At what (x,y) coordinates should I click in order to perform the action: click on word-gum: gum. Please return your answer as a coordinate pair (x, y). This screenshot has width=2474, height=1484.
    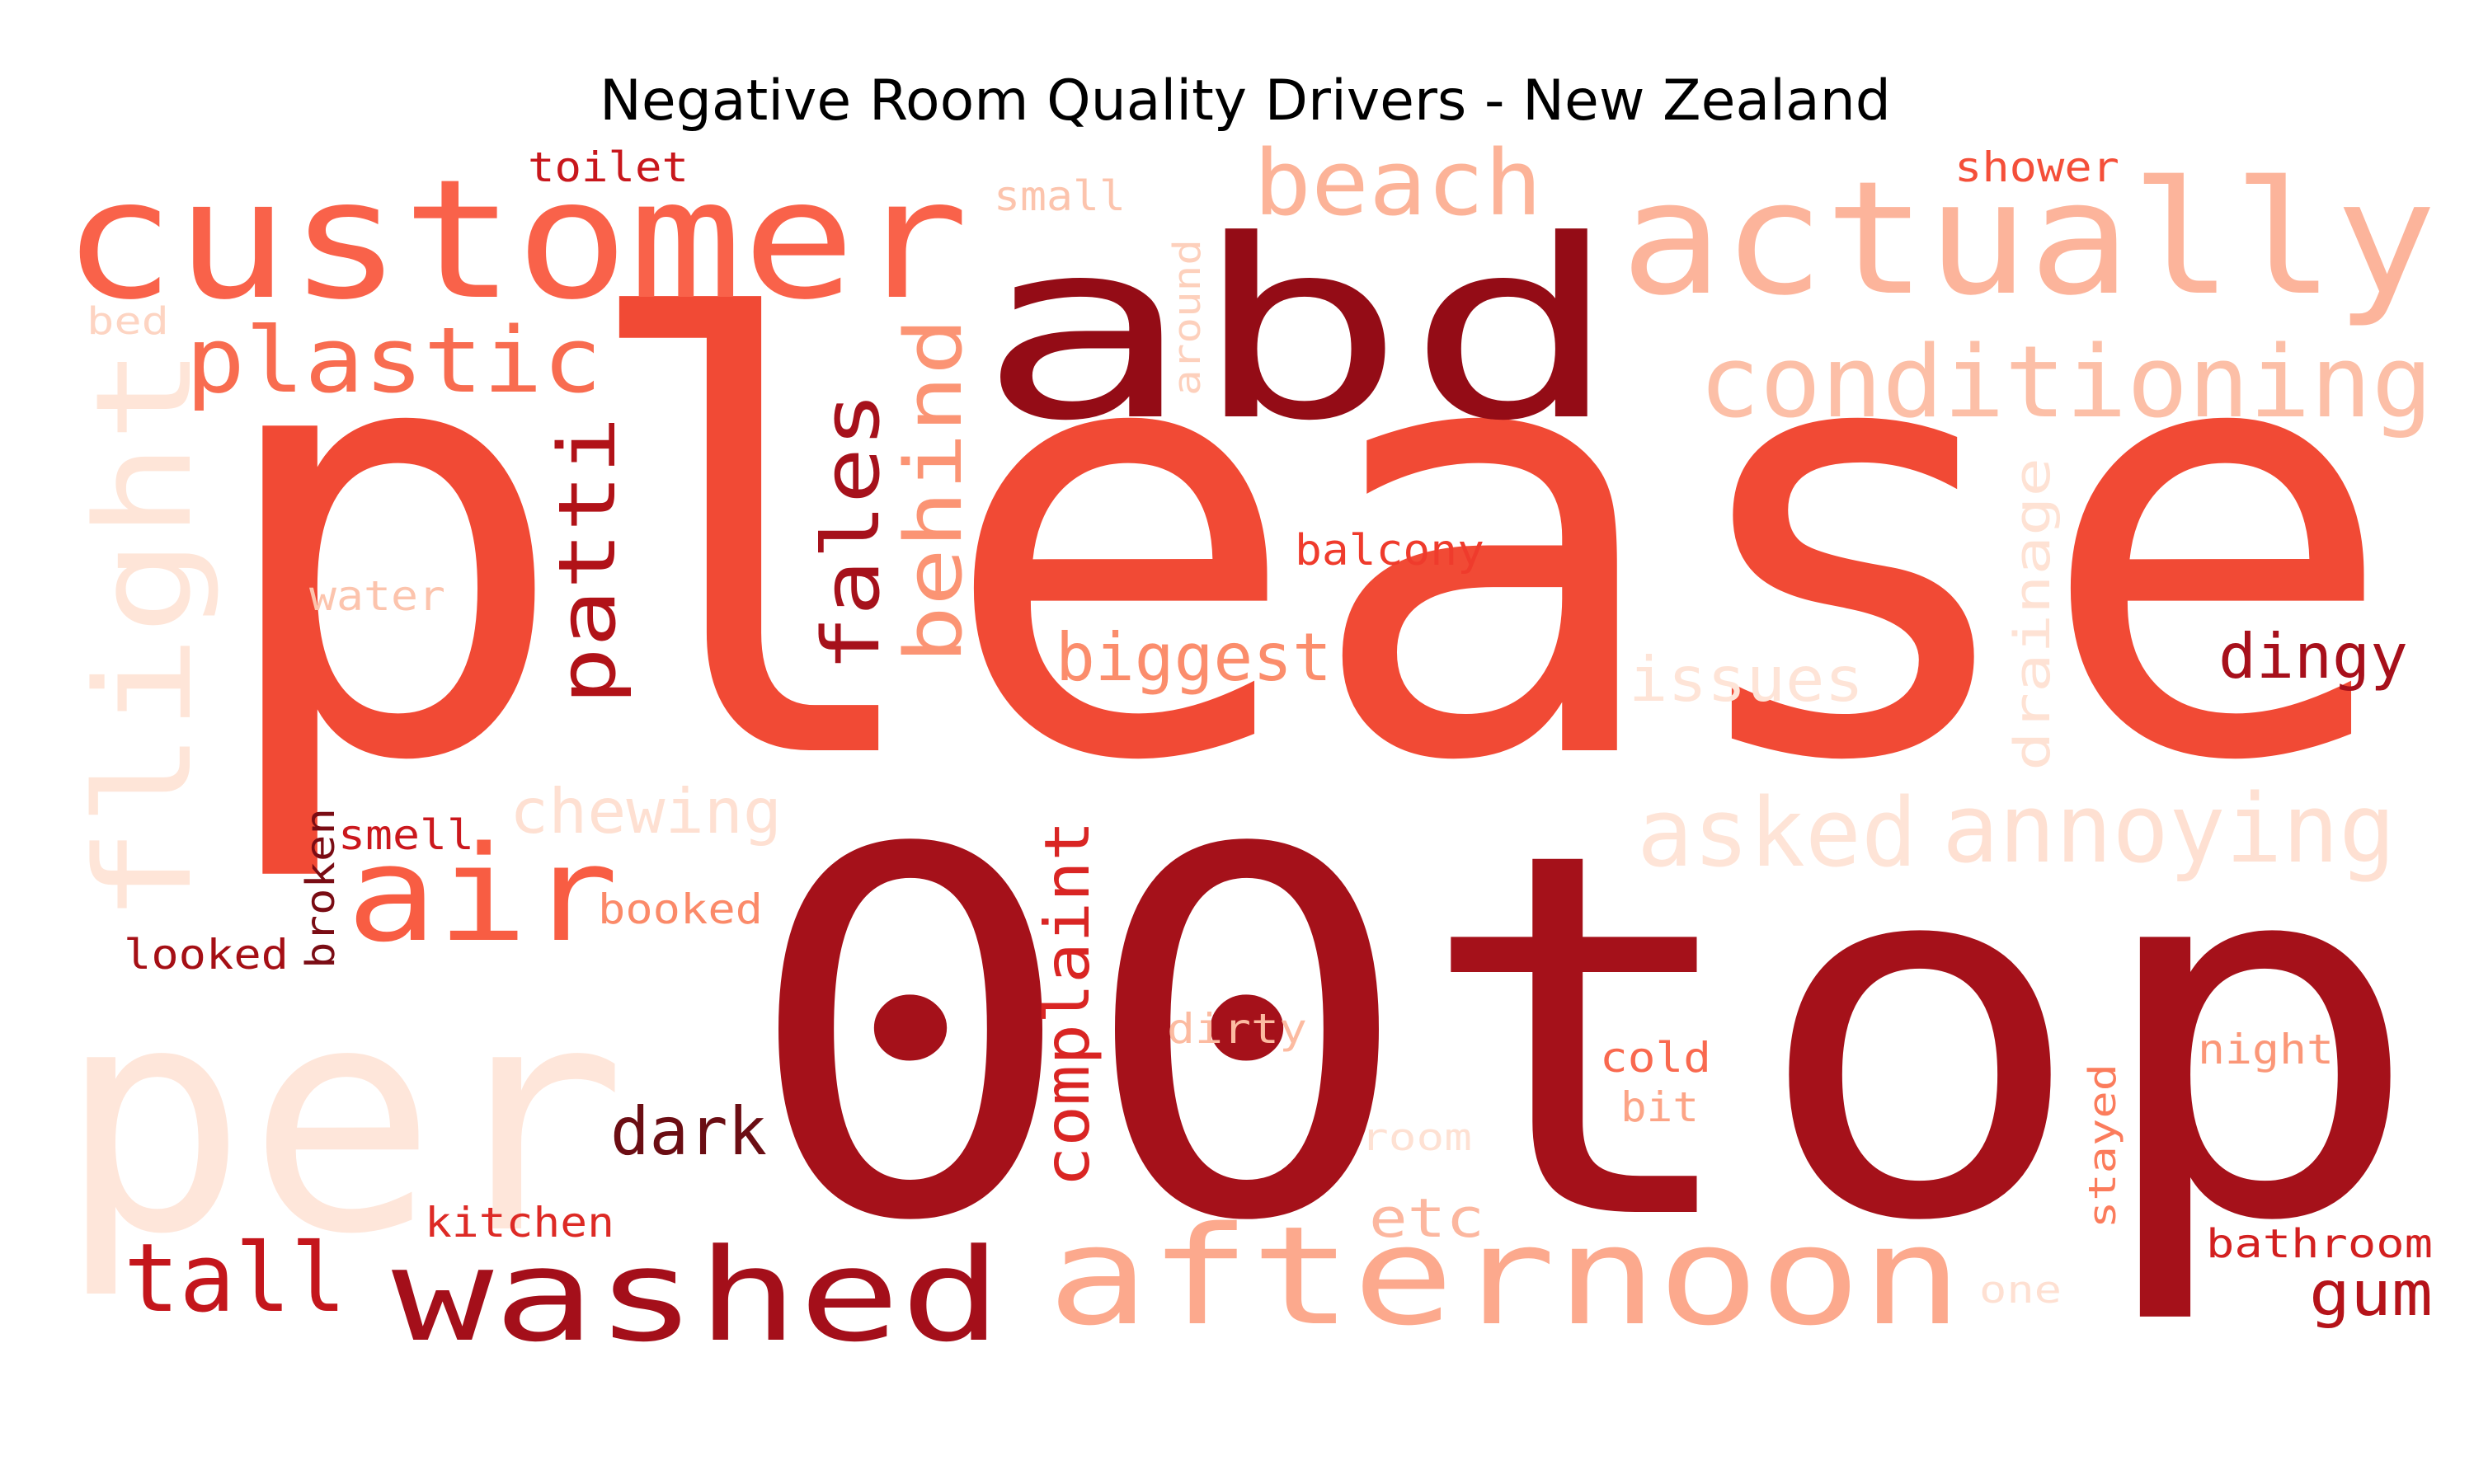
    Looking at the image, I should click on (2371, 1293).